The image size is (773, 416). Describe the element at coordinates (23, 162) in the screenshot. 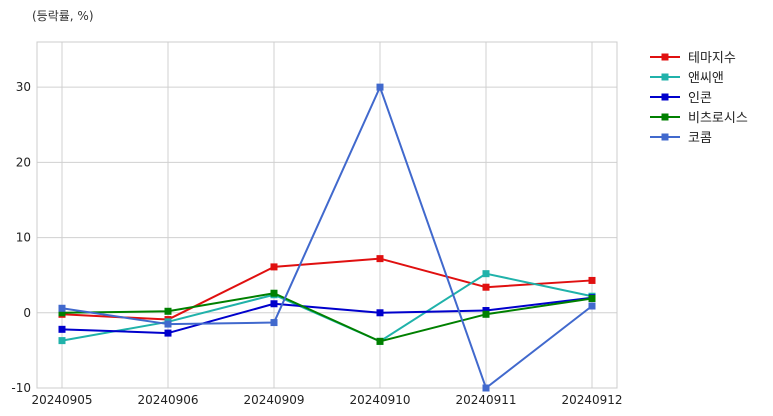

I see `y-tick-label: 20` at that location.